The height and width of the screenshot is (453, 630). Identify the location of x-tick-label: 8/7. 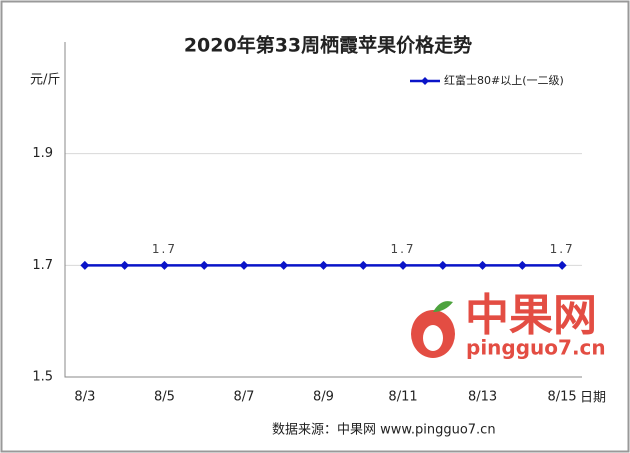
(244, 397).